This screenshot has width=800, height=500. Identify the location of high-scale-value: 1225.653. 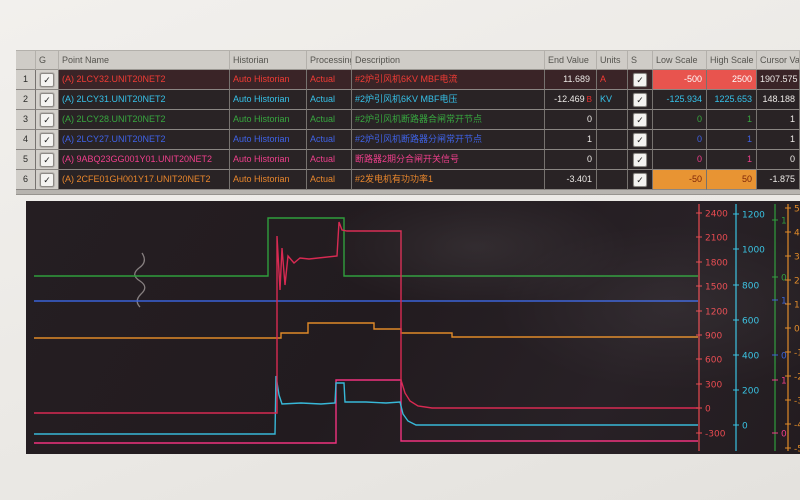
(732, 100).